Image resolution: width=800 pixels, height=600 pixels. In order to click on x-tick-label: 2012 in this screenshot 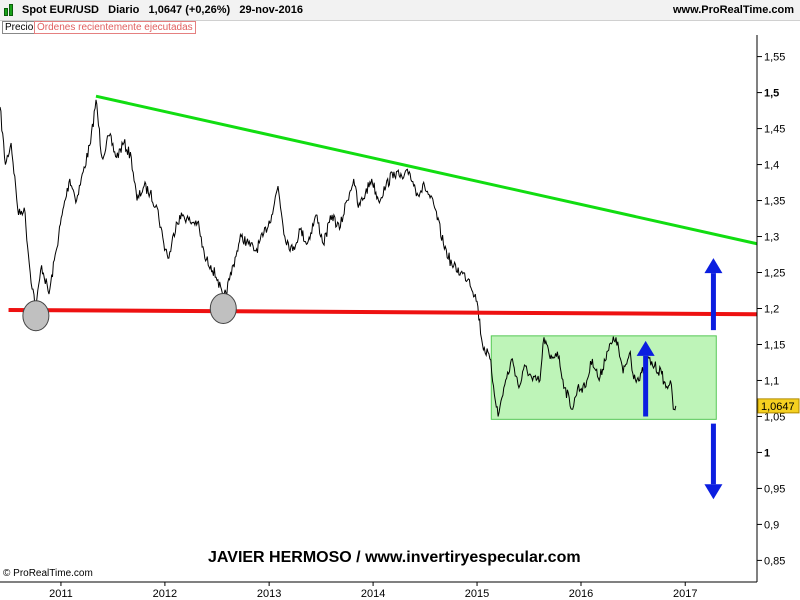, I will do `click(165, 594)`.